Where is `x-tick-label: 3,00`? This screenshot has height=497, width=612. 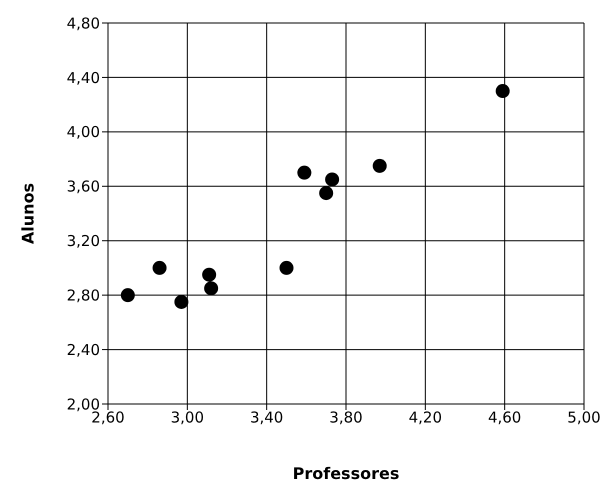 x-tick-label: 3,00 is located at coordinates (187, 417).